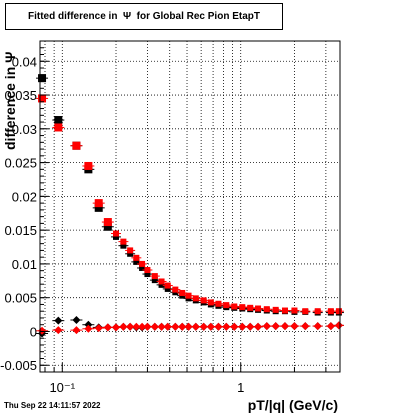 This screenshot has width=400, height=414. Describe the element at coordinates (33, 331) in the screenshot. I see `y-tick-label: 0` at that location.